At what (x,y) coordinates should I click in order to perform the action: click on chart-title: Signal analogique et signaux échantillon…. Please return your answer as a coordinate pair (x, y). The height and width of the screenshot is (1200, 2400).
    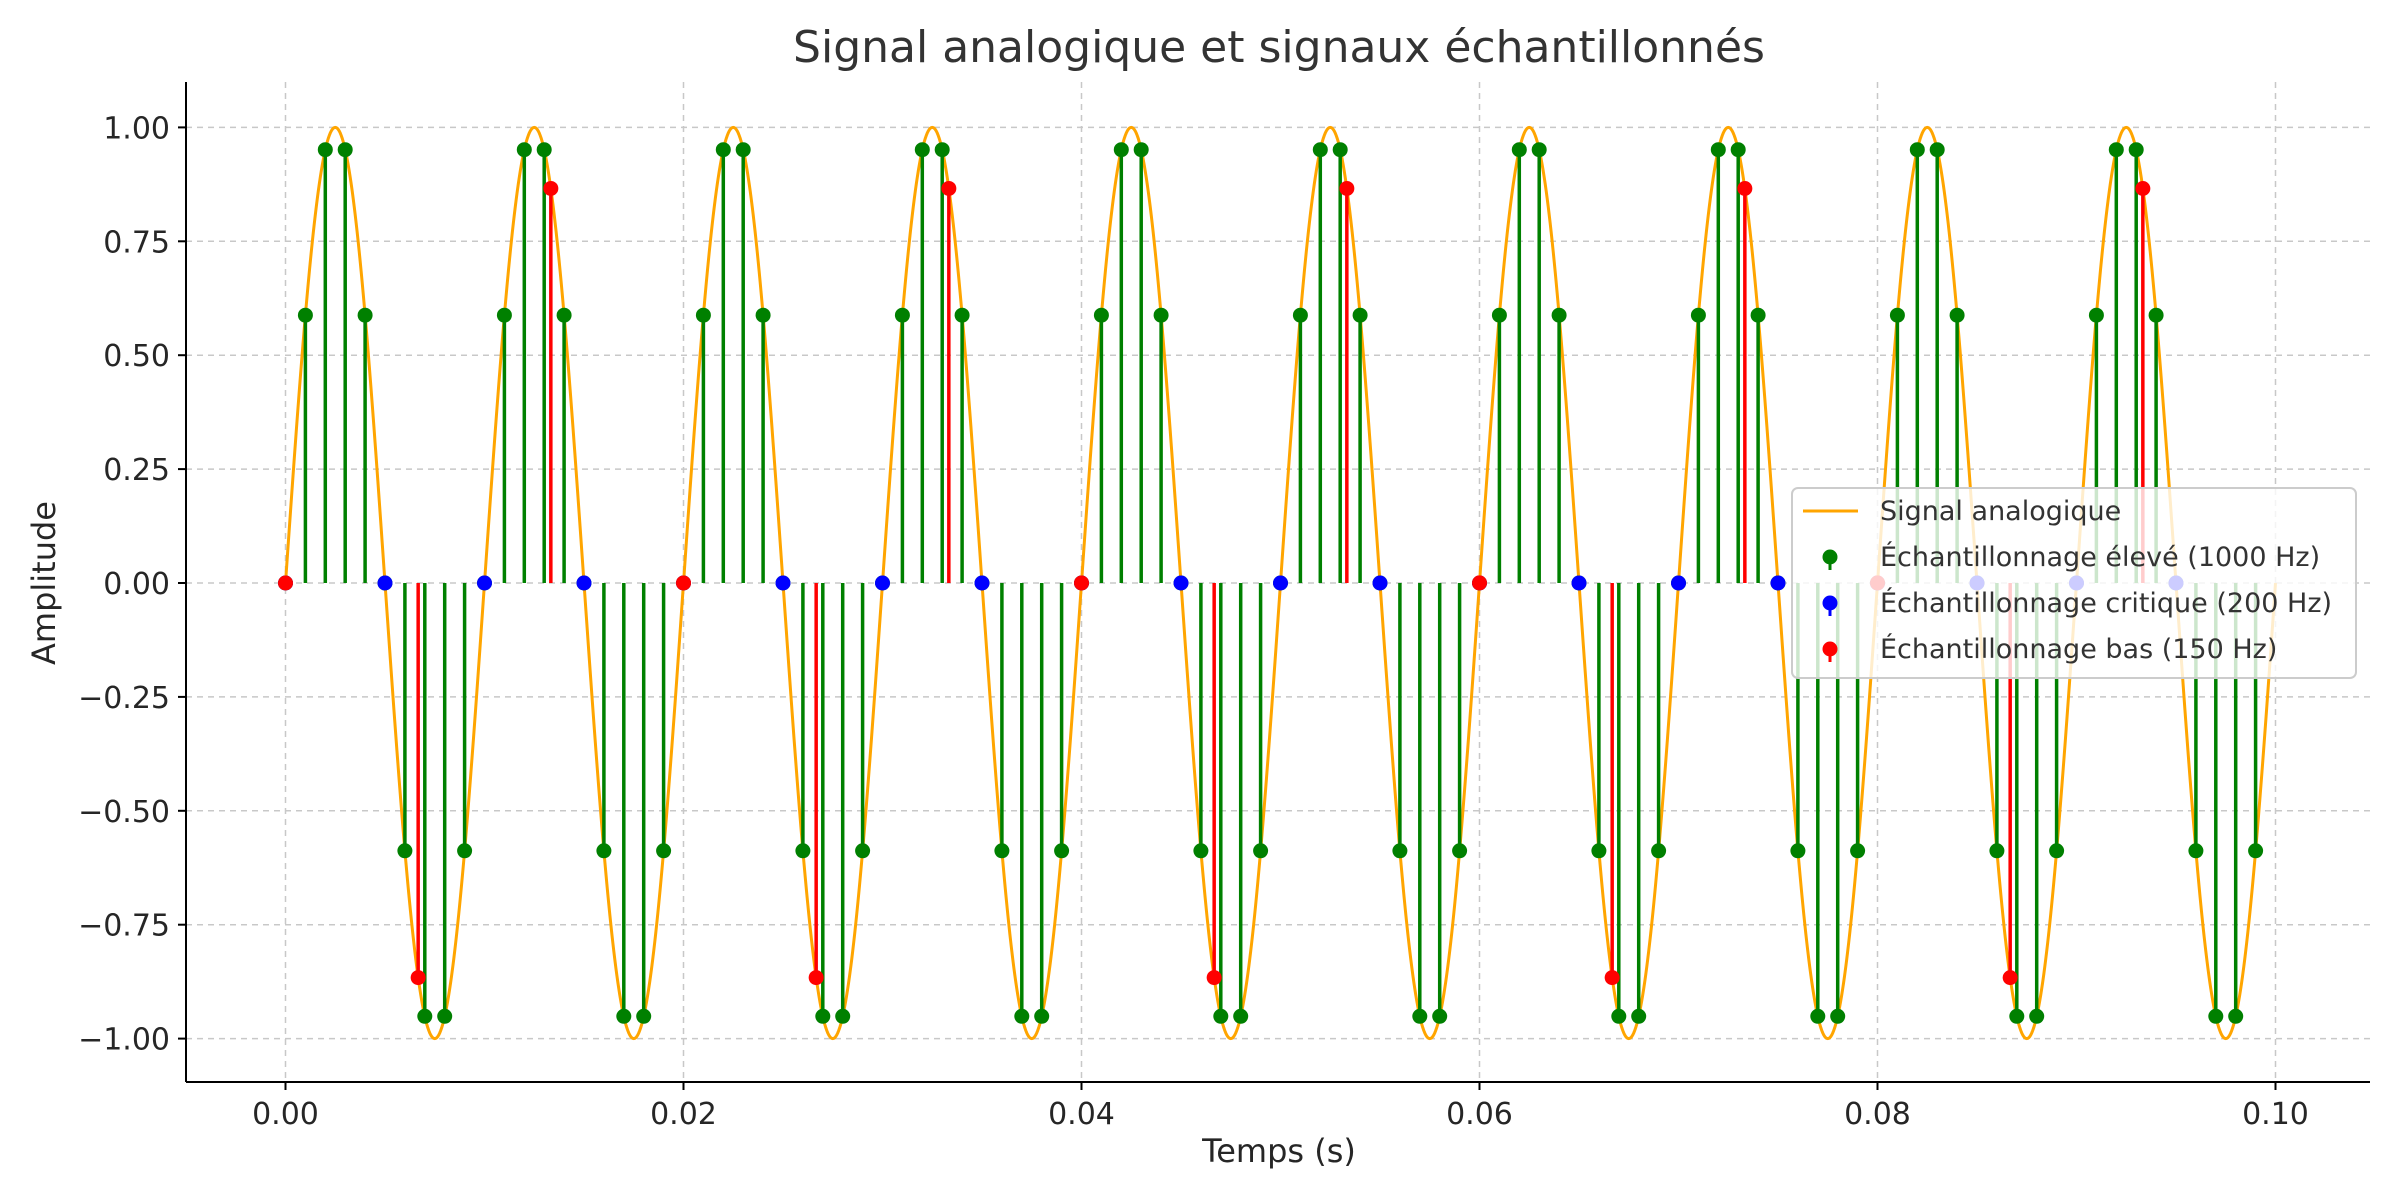
    Looking at the image, I should click on (1279, 47).